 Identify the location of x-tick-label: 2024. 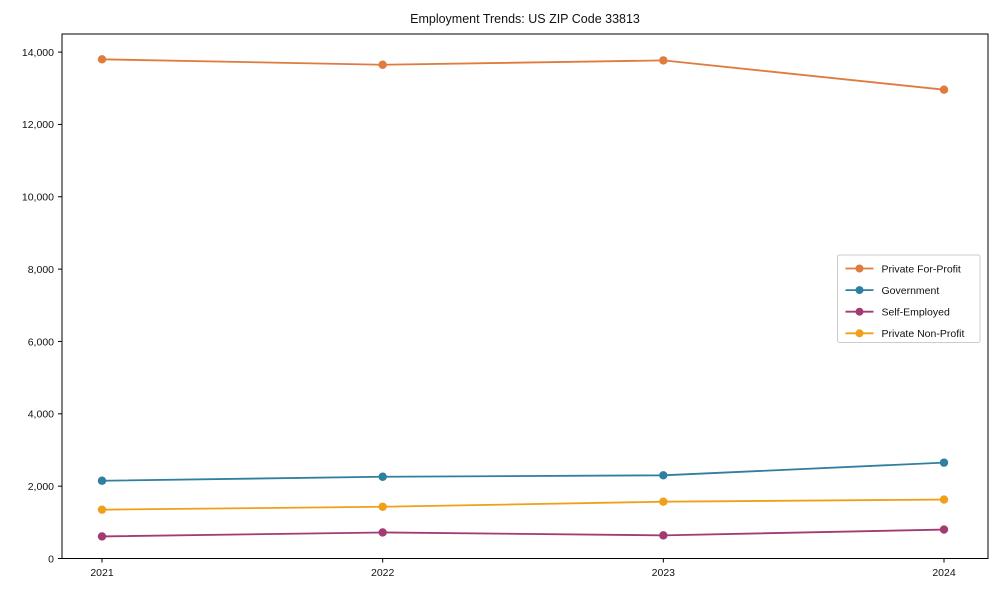
(944, 573).